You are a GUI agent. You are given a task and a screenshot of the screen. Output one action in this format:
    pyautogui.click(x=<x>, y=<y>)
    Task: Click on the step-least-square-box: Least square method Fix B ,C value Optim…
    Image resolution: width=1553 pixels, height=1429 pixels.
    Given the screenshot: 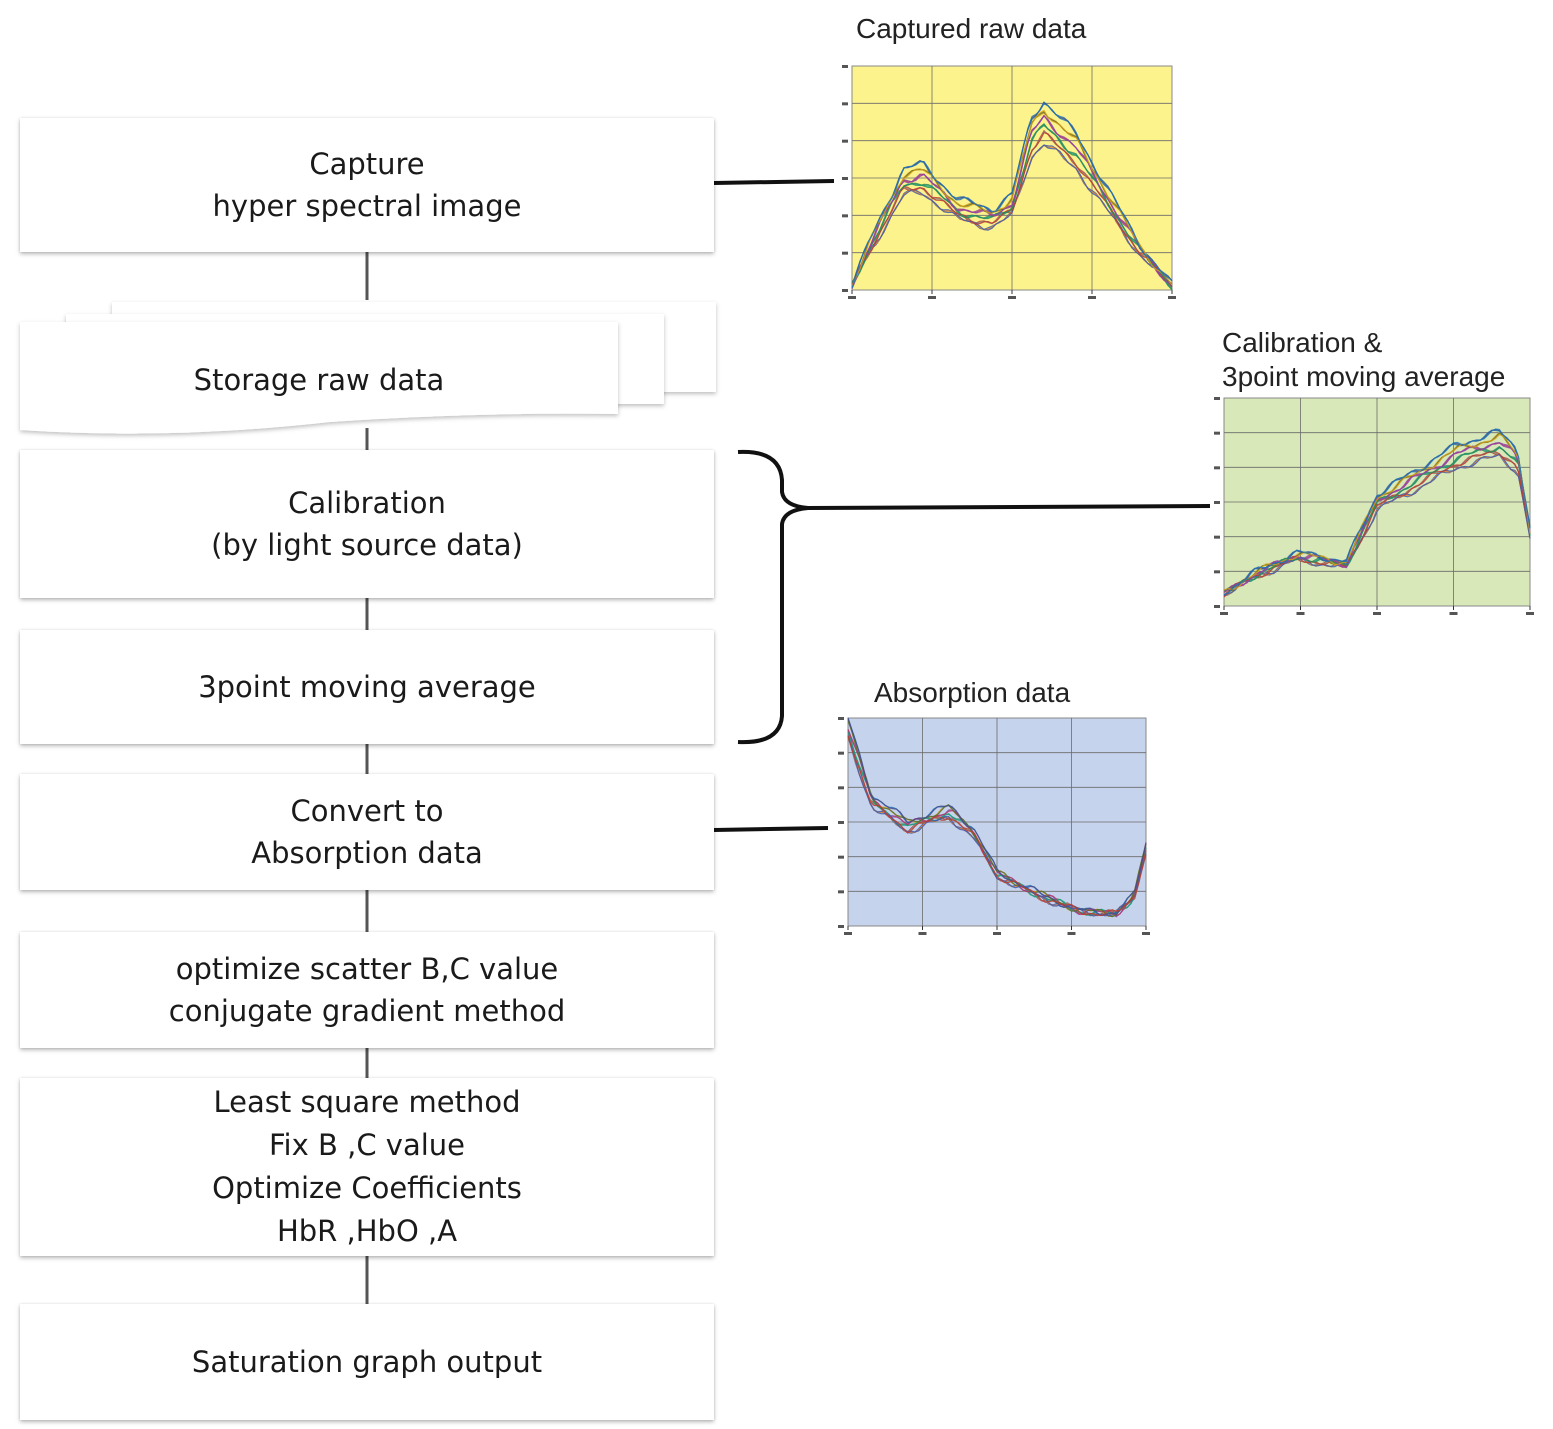 What is the action you would take?
    pyautogui.click(x=367, y=1167)
    